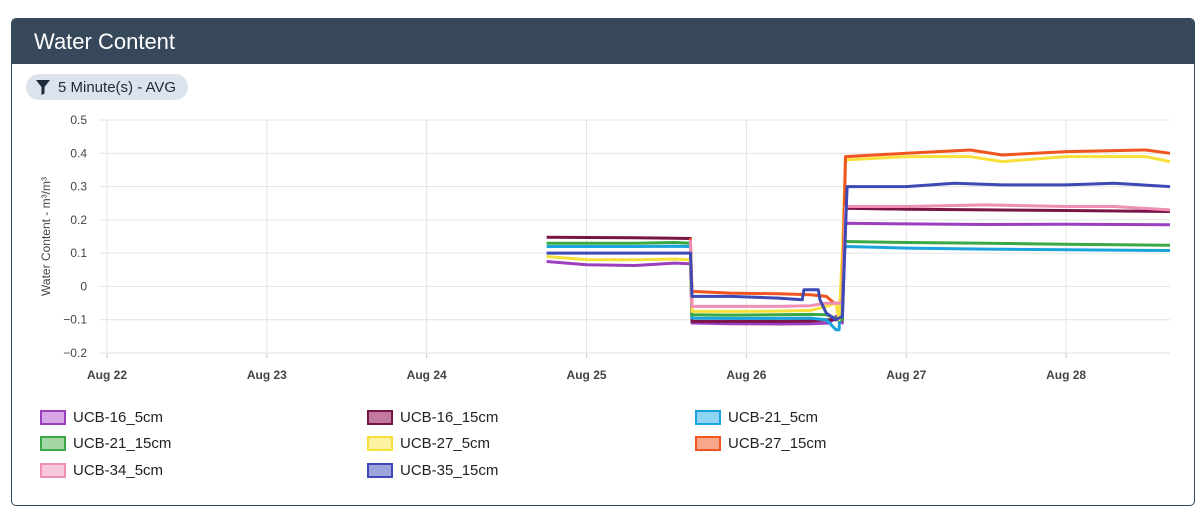 This screenshot has height=514, width=1200. Describe the element at coordinates (43, 87) in the screenshot. I see `filter-icon` at that location.